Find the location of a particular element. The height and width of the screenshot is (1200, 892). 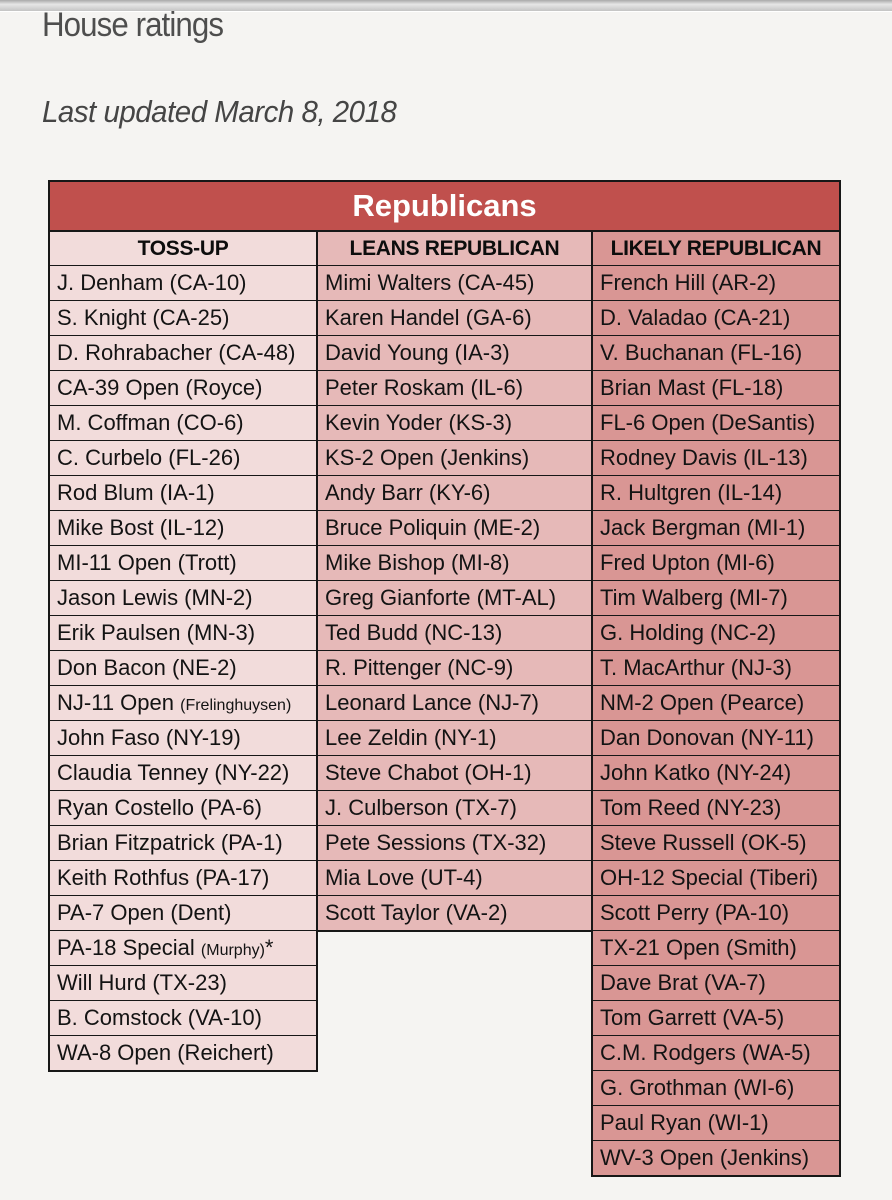

table-cell: Jack Bergman (MI-1) is located at coordinates (716, 527).